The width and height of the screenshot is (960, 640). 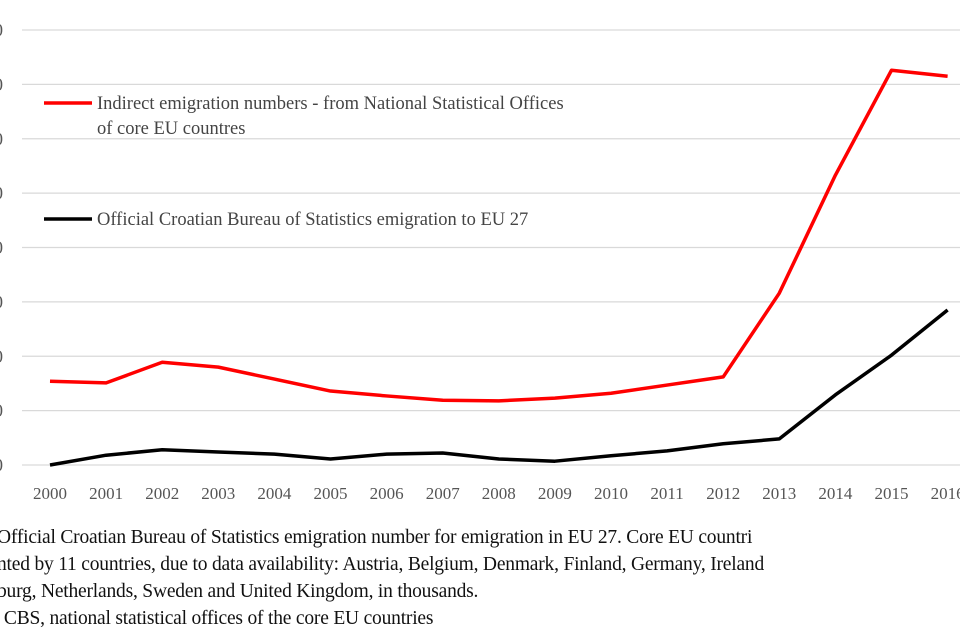 What do you see at coordinates (666, 493) in the screenshot?
I see `x-tick-label: 2011` at bounding box center [666, 493].